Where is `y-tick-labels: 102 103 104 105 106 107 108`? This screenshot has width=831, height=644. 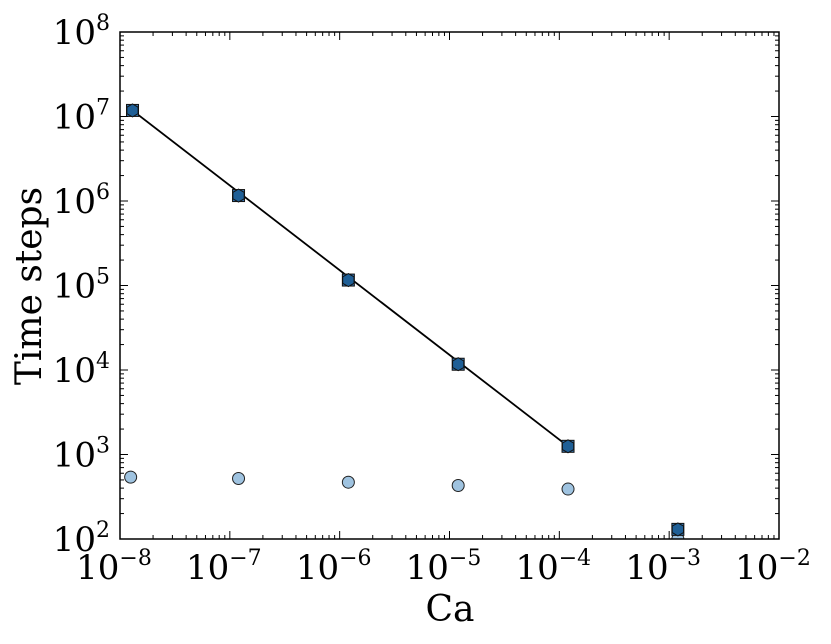
y-tick-labels: 102 103 104 105 106 107 108 is located at coordinates (81, 285).